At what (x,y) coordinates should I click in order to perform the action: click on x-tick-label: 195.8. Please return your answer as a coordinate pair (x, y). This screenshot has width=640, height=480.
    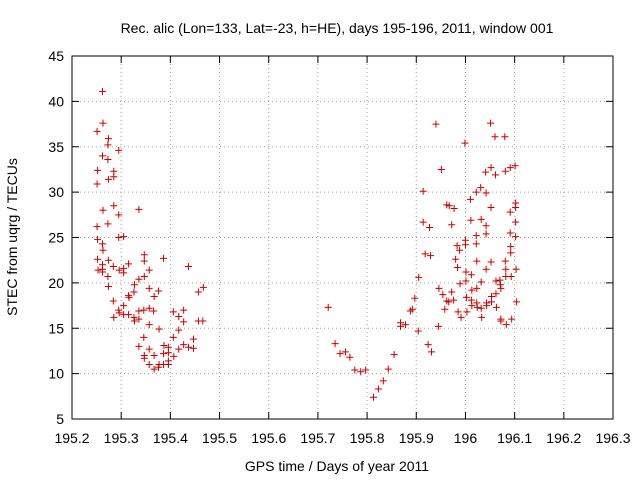
    Looking at the image, I should click on (367, 438).